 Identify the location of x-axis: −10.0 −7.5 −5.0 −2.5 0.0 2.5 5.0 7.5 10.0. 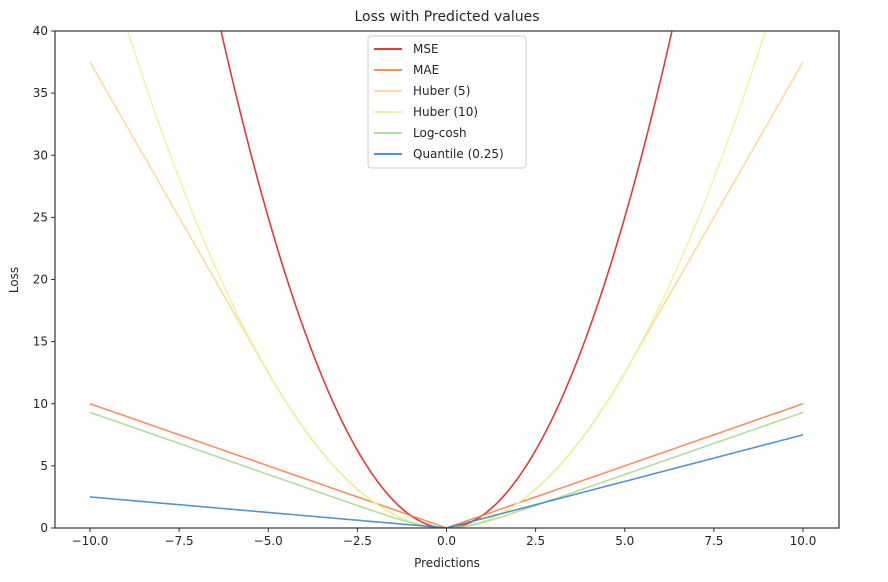
(444, 538).